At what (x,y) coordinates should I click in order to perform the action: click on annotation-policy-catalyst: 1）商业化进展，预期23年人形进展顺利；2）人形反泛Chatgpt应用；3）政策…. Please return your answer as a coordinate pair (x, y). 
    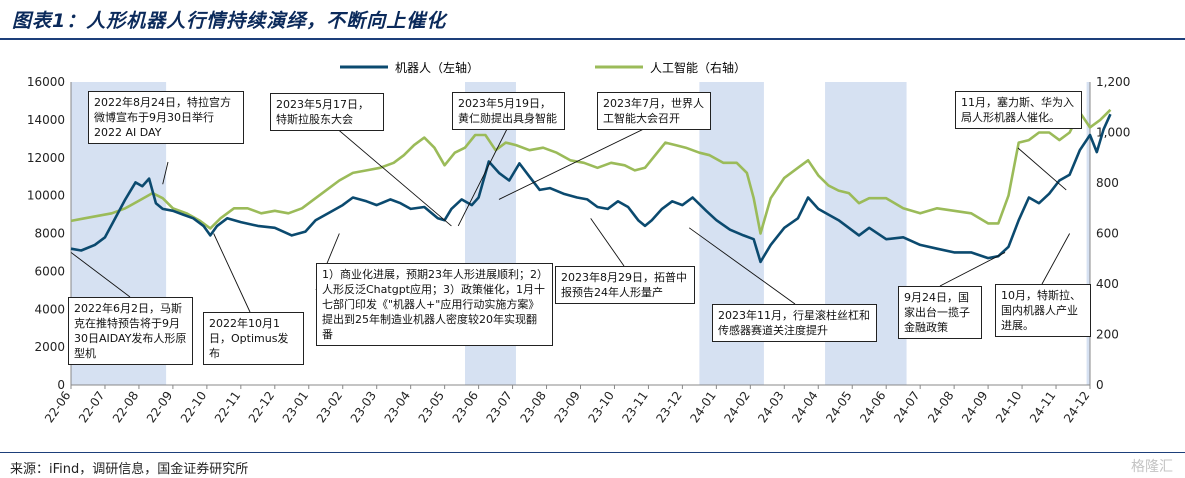
    Looking at the image, I should click on (434, 304).